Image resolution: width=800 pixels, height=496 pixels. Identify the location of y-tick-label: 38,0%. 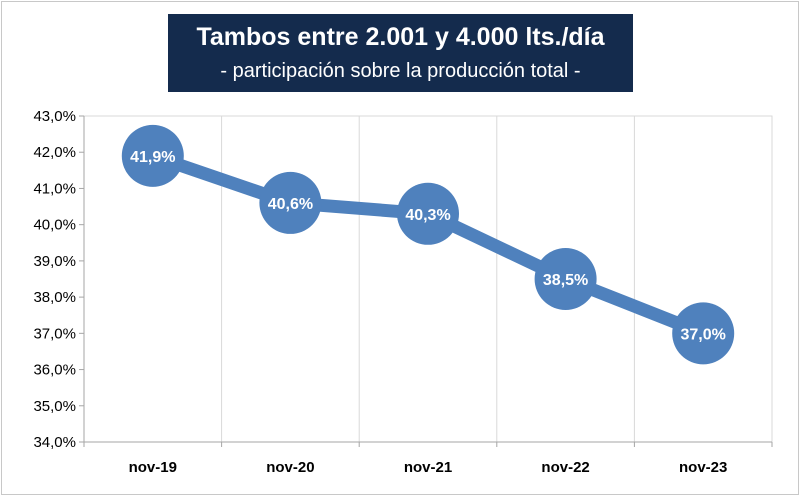
(54, 297).